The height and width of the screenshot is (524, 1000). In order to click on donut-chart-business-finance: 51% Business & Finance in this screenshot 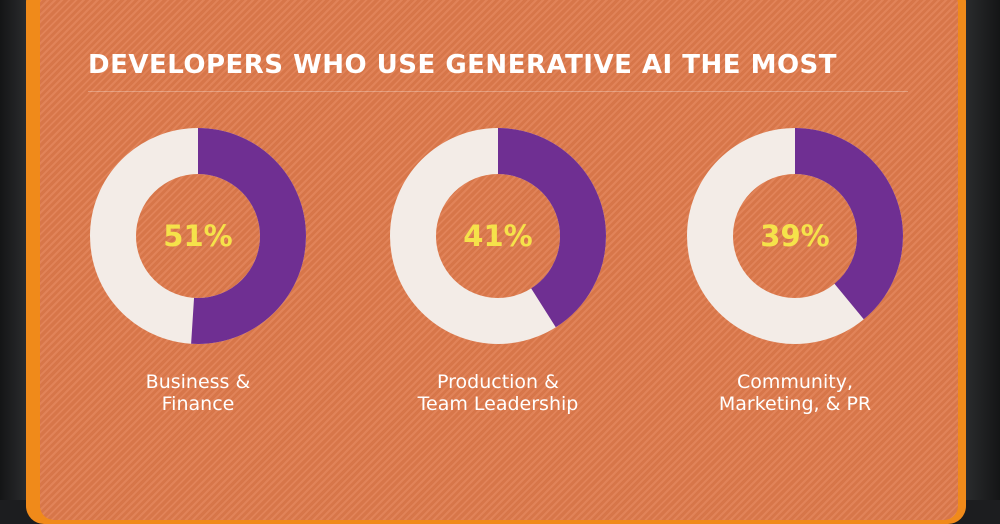, I will do `click(198, 278)`.